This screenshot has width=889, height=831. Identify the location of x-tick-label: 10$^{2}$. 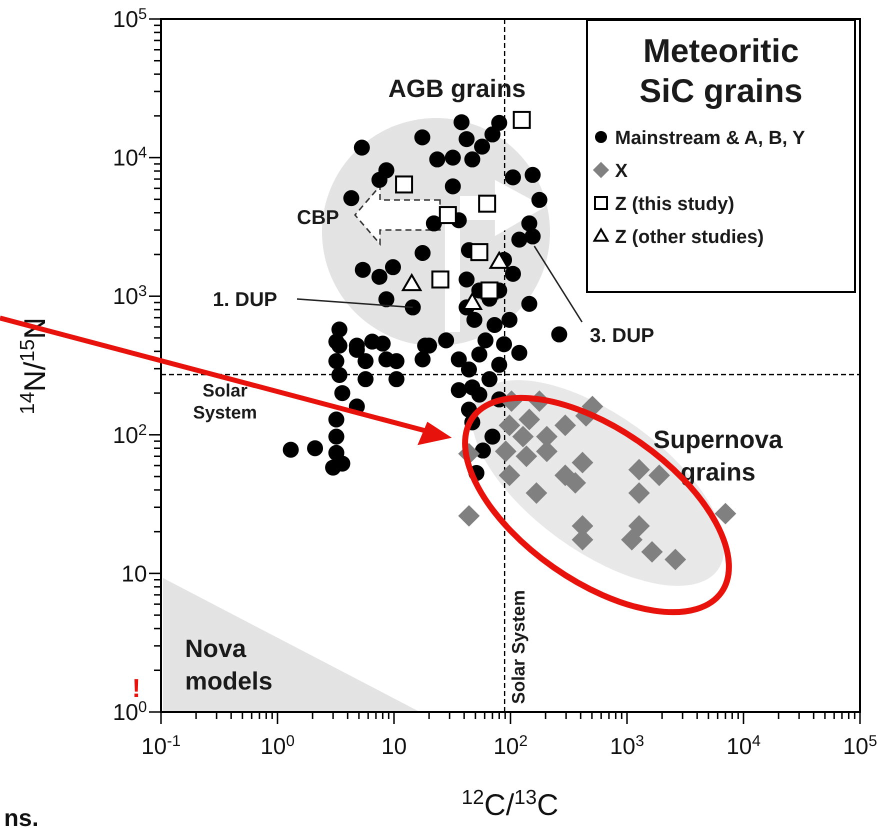
(510, 745).